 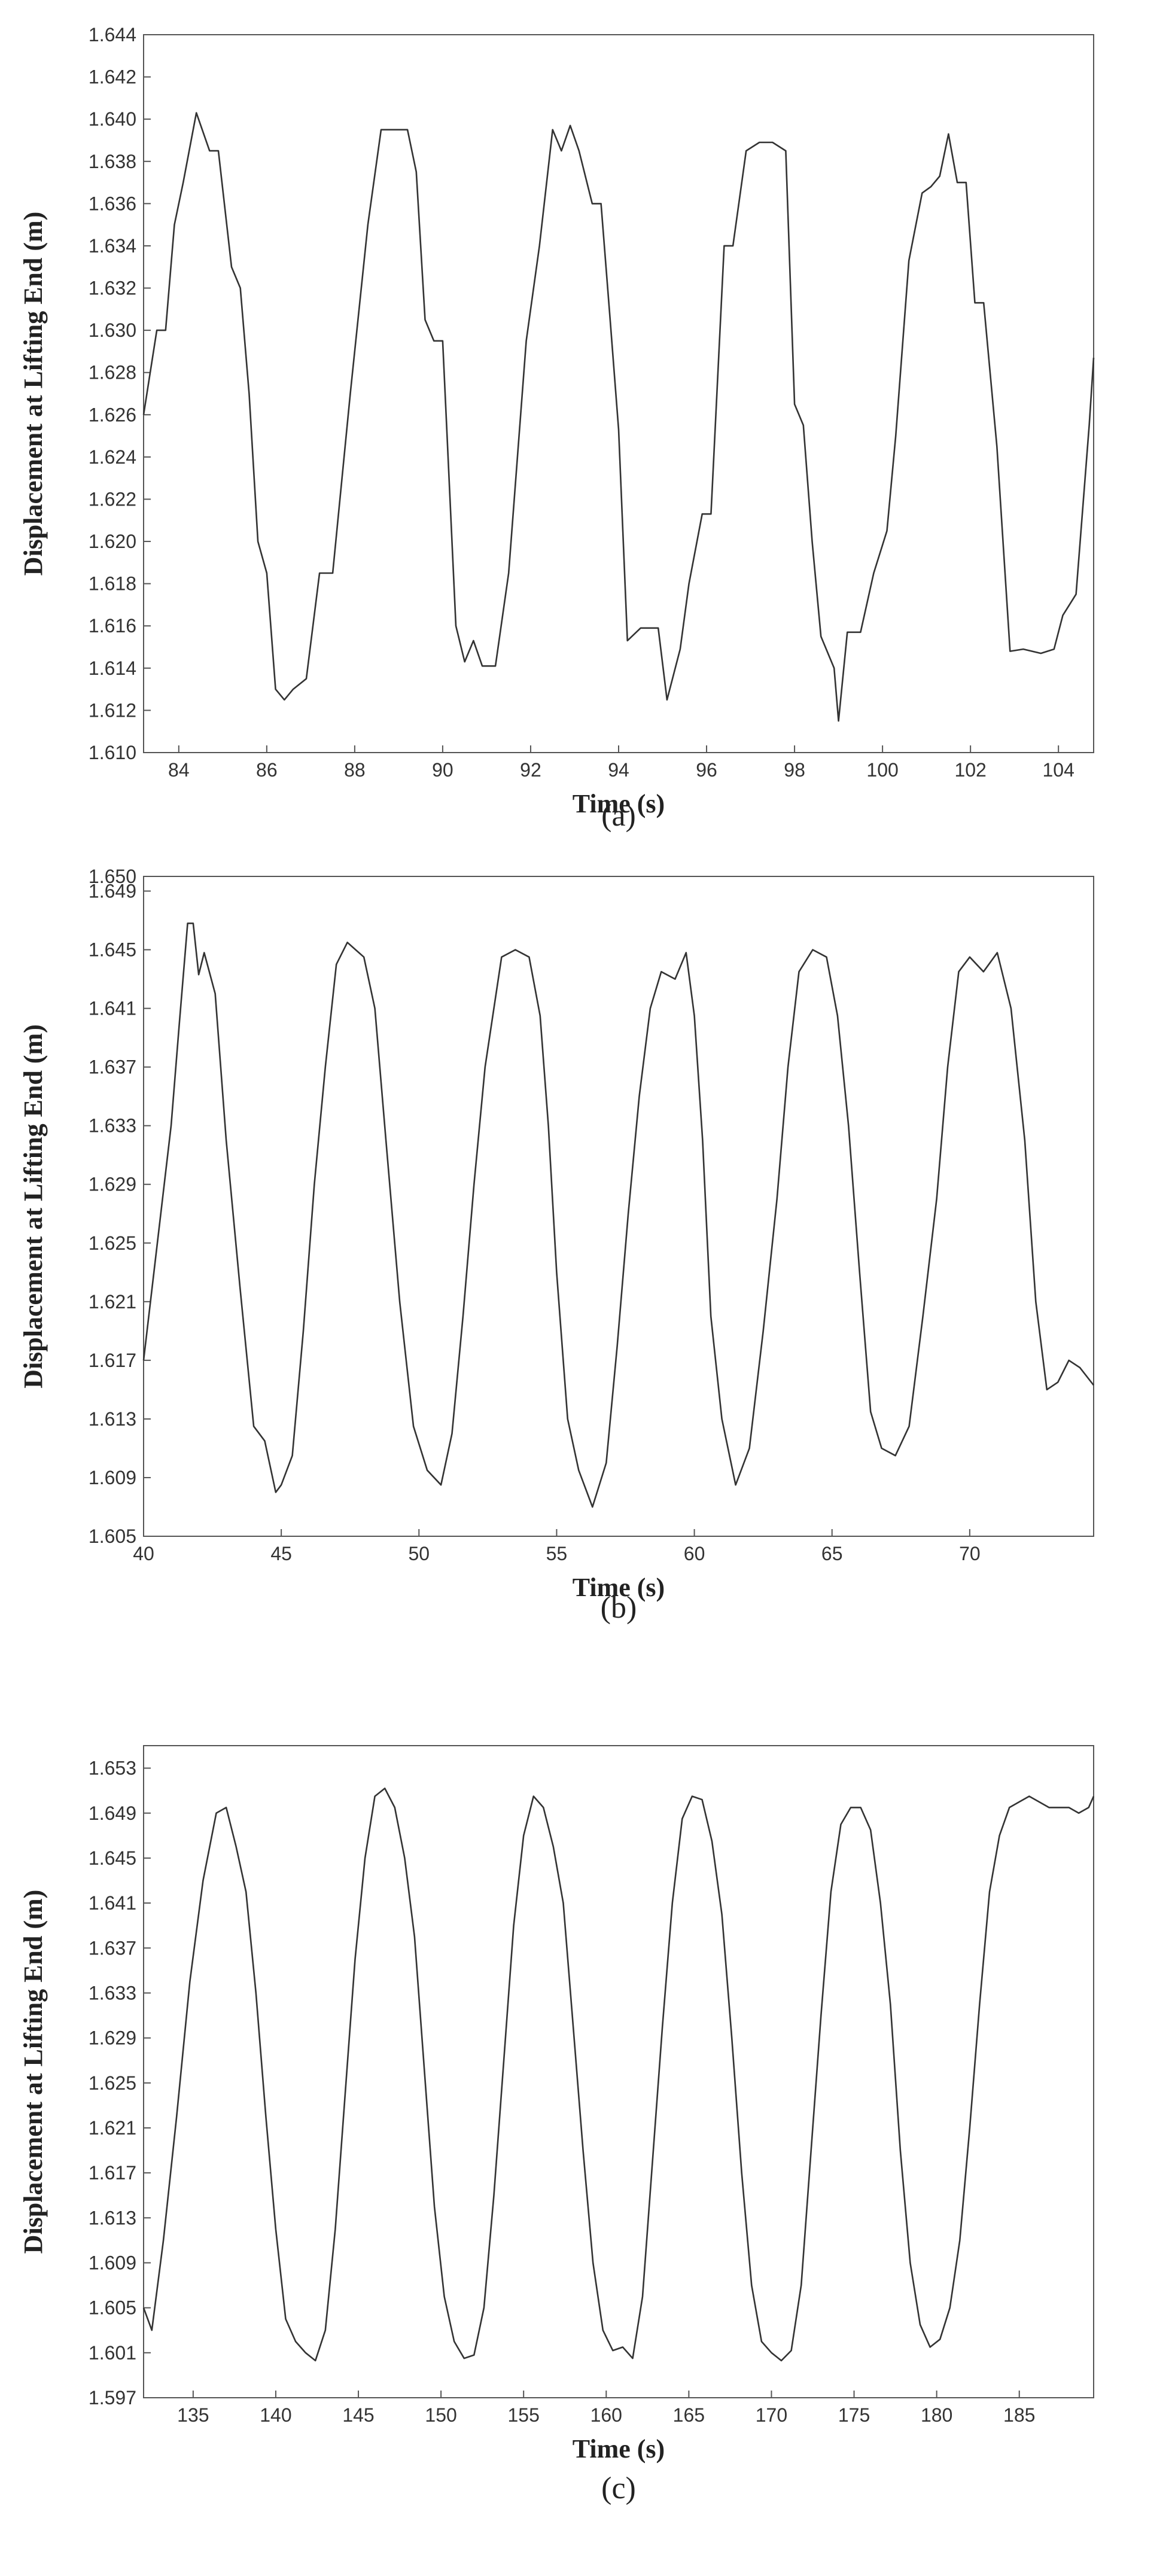 I want to click on x-tick-label: 92, so click(x=530, y=770).